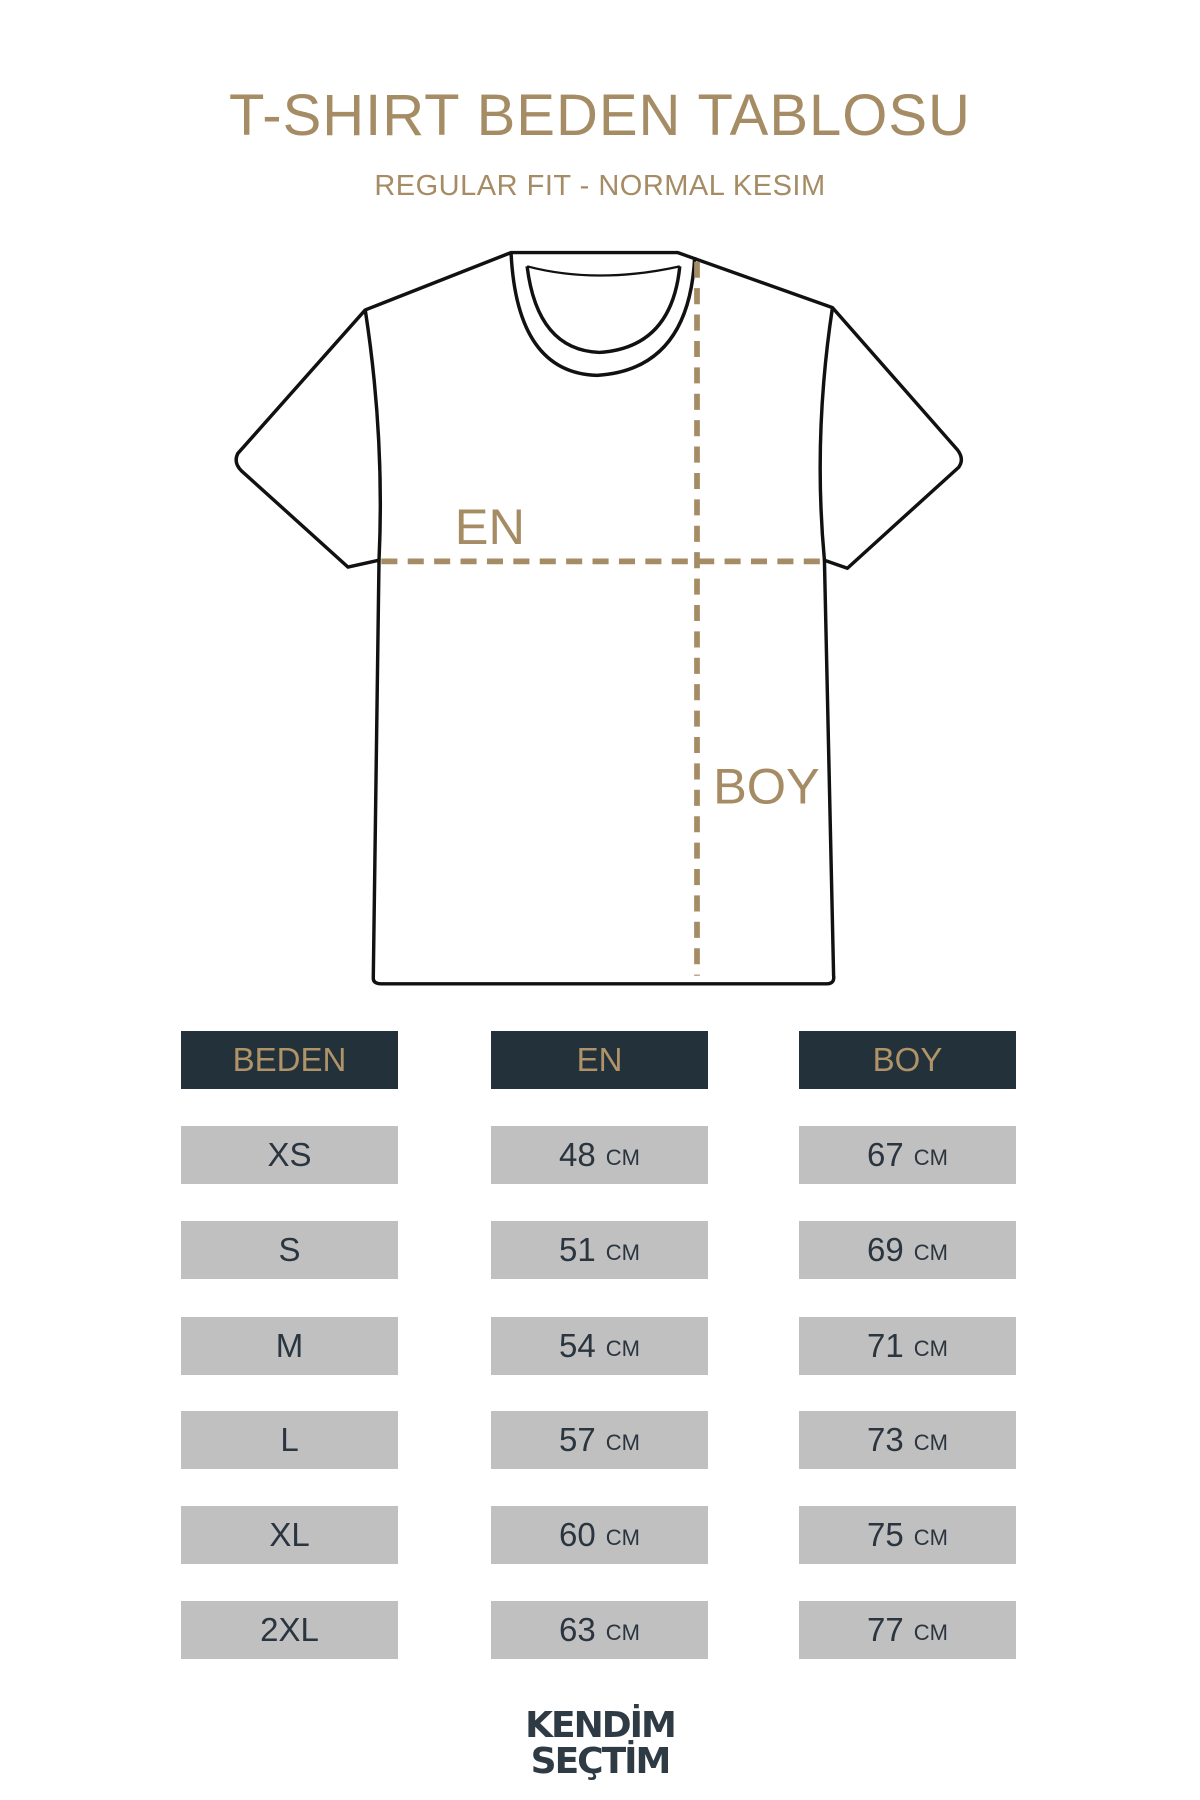 Image resolution: width=1200 pixels, height=1800 pixels. I want to click on table-cell-en: 57 CM, so click(599, 1440).